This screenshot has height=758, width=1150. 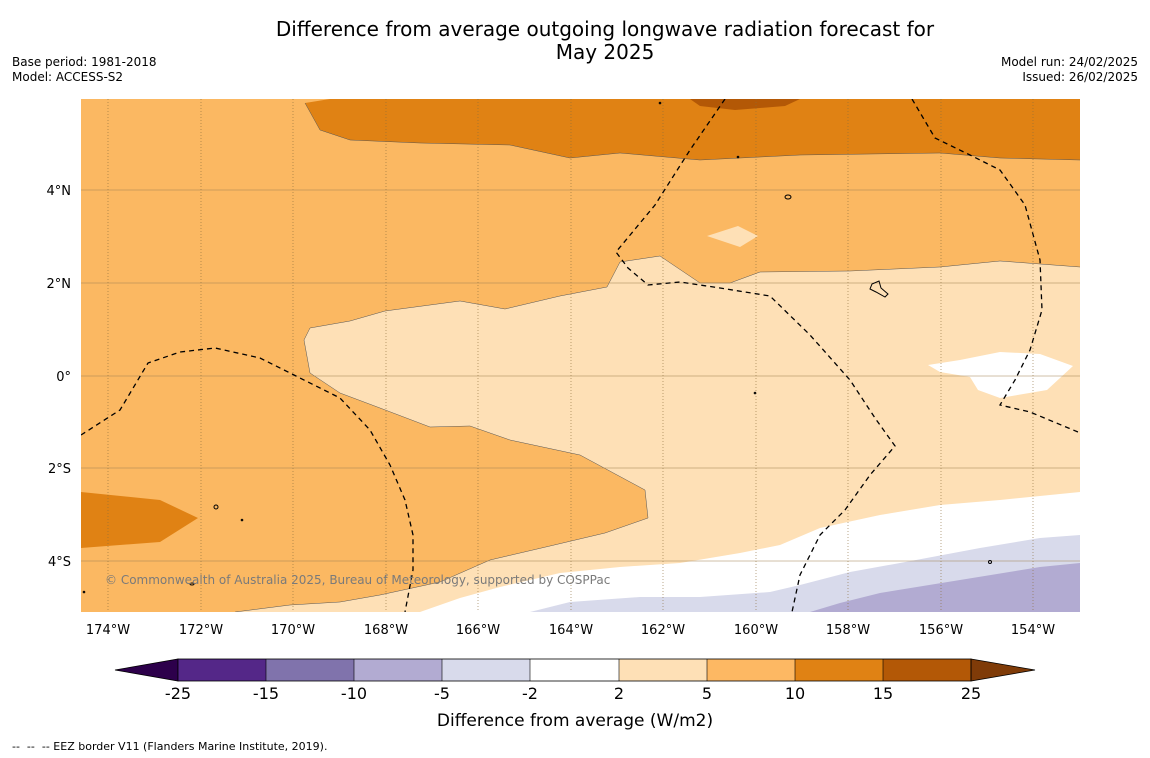 What do you see at coordinates (663, 630) in the screenshot?
I see `lon-label: 162°W` at bounding box center [663, 630].